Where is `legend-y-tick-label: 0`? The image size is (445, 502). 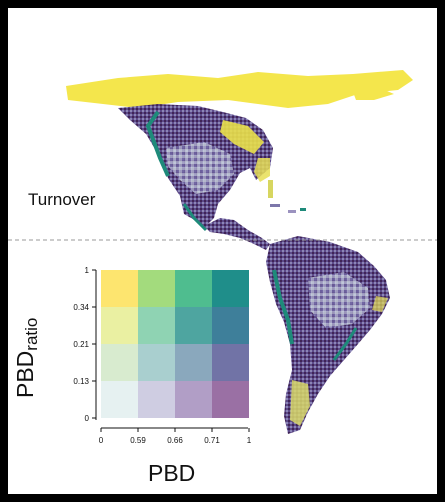
legend-y-tick-label: 0 is located at coordinates (87, 418).